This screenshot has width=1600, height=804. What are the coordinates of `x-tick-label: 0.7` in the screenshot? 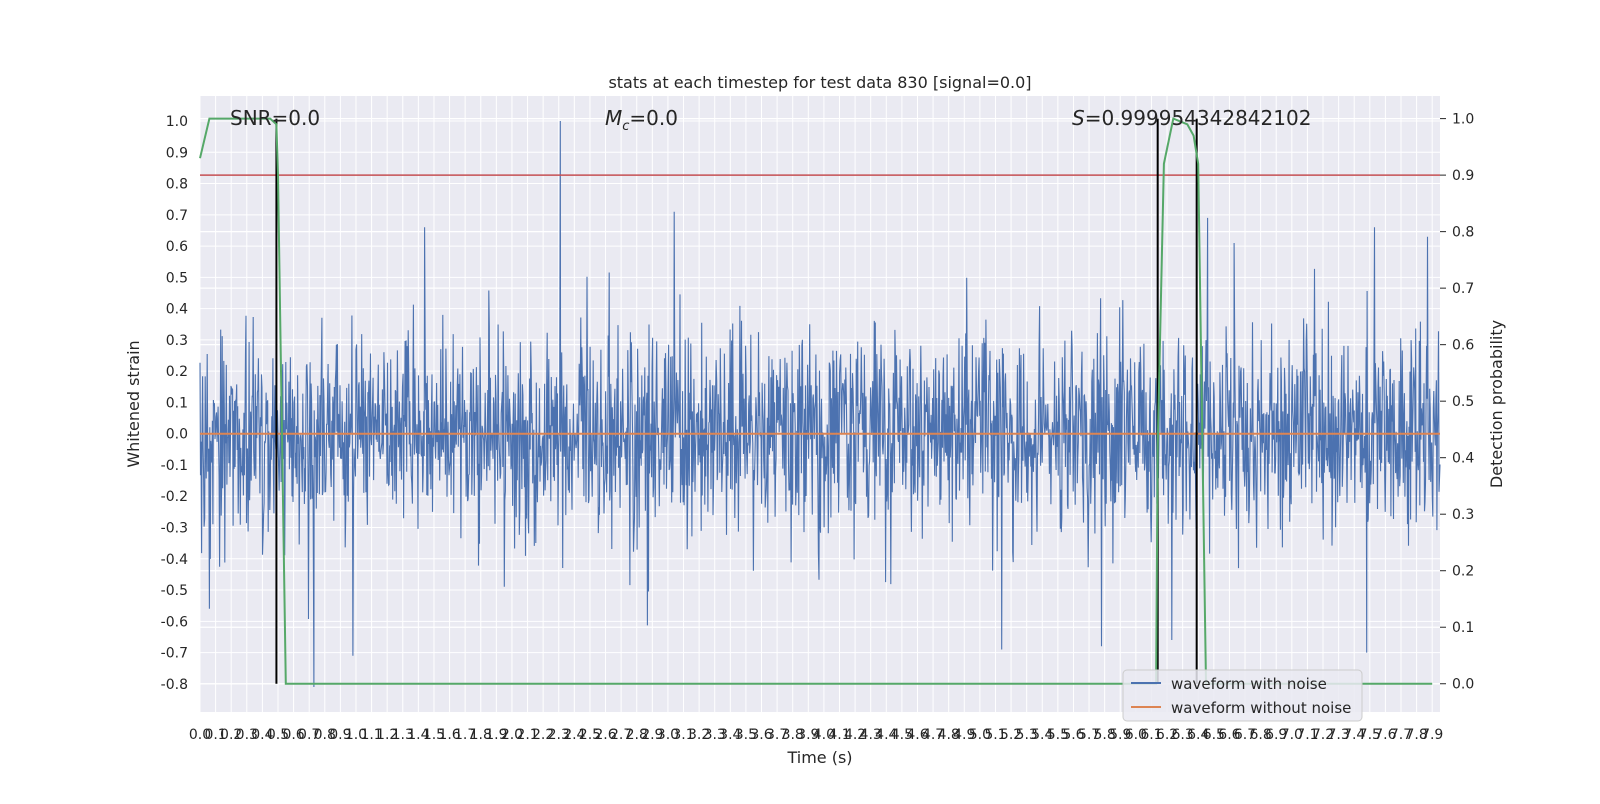 It's located at (309, 735).